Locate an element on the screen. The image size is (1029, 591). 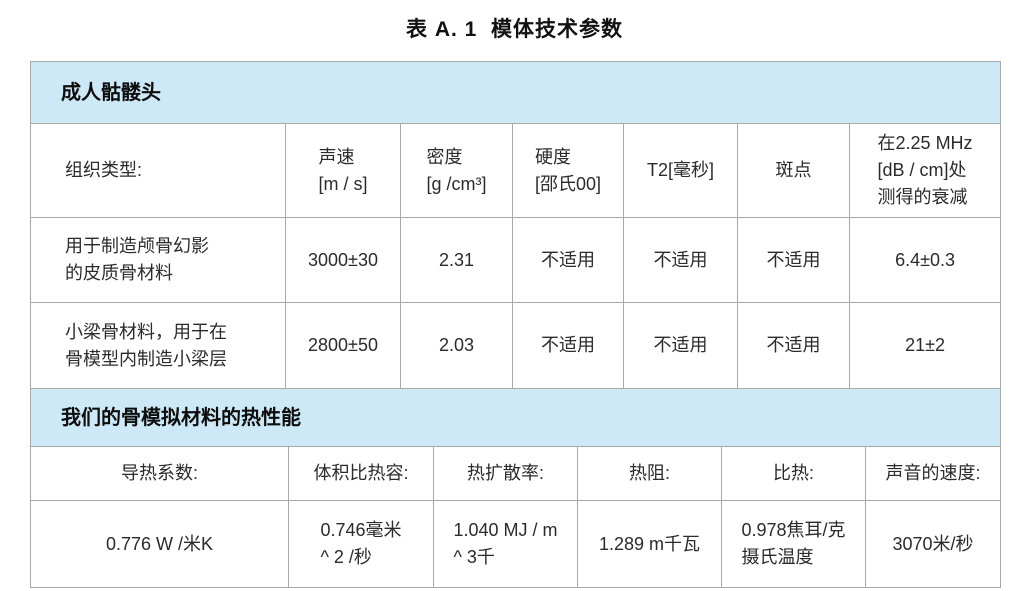
section-header-adult-skull: 成人骷髅头 is located at coordinates (515, 92).